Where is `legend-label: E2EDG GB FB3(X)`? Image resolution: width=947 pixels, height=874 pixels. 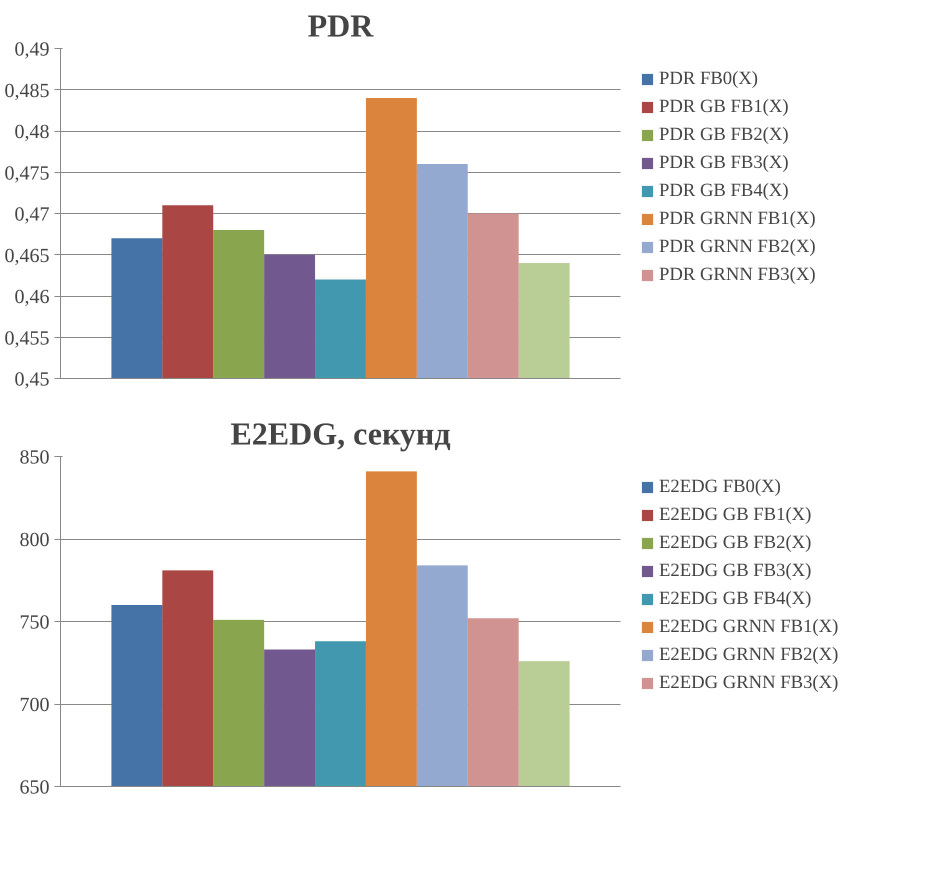
legend-label: E2EDG GB FB3(X) is located at coordinates (735, 571).